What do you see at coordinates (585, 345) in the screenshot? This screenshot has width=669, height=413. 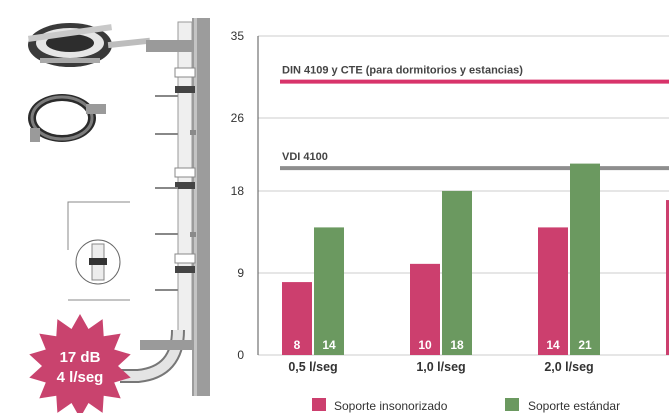 I see `bar-value-label: 21` at bounding box center [585, 345].